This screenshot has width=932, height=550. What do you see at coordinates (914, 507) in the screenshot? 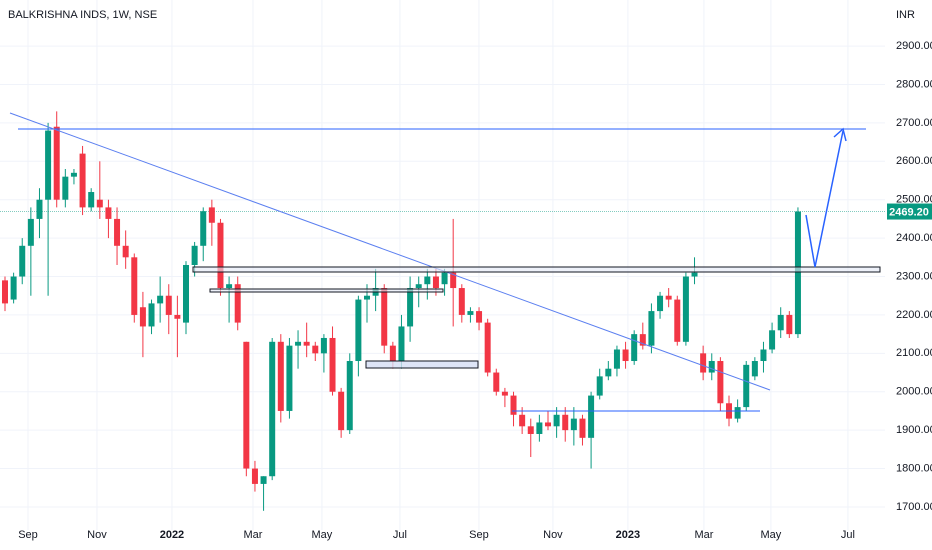
I see `y-tick-label: 1700.00` at bounding box center [914, 507].